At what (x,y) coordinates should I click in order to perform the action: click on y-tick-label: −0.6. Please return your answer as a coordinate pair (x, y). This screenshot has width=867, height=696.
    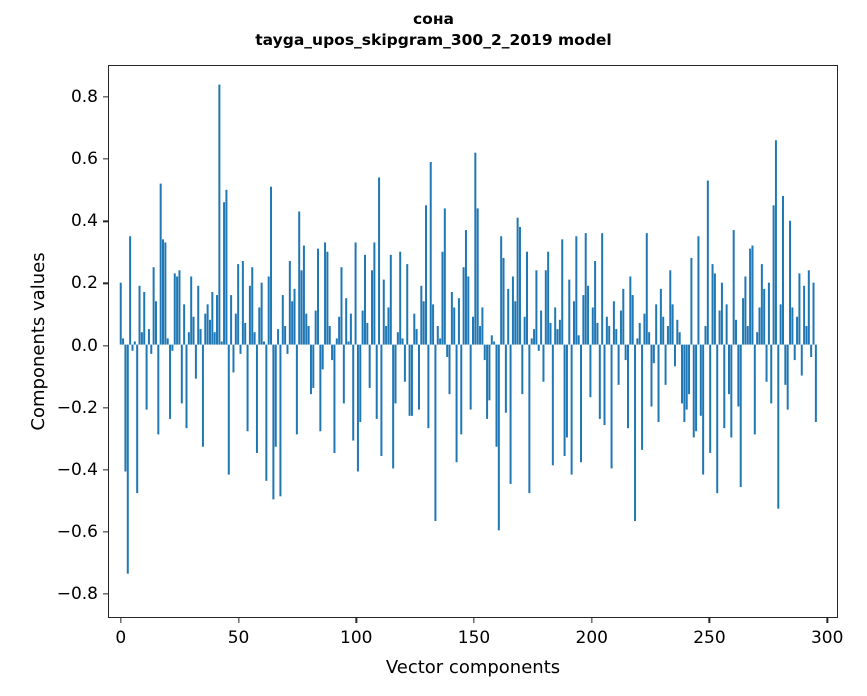
    Looking at the image, I should click on (77, 532).